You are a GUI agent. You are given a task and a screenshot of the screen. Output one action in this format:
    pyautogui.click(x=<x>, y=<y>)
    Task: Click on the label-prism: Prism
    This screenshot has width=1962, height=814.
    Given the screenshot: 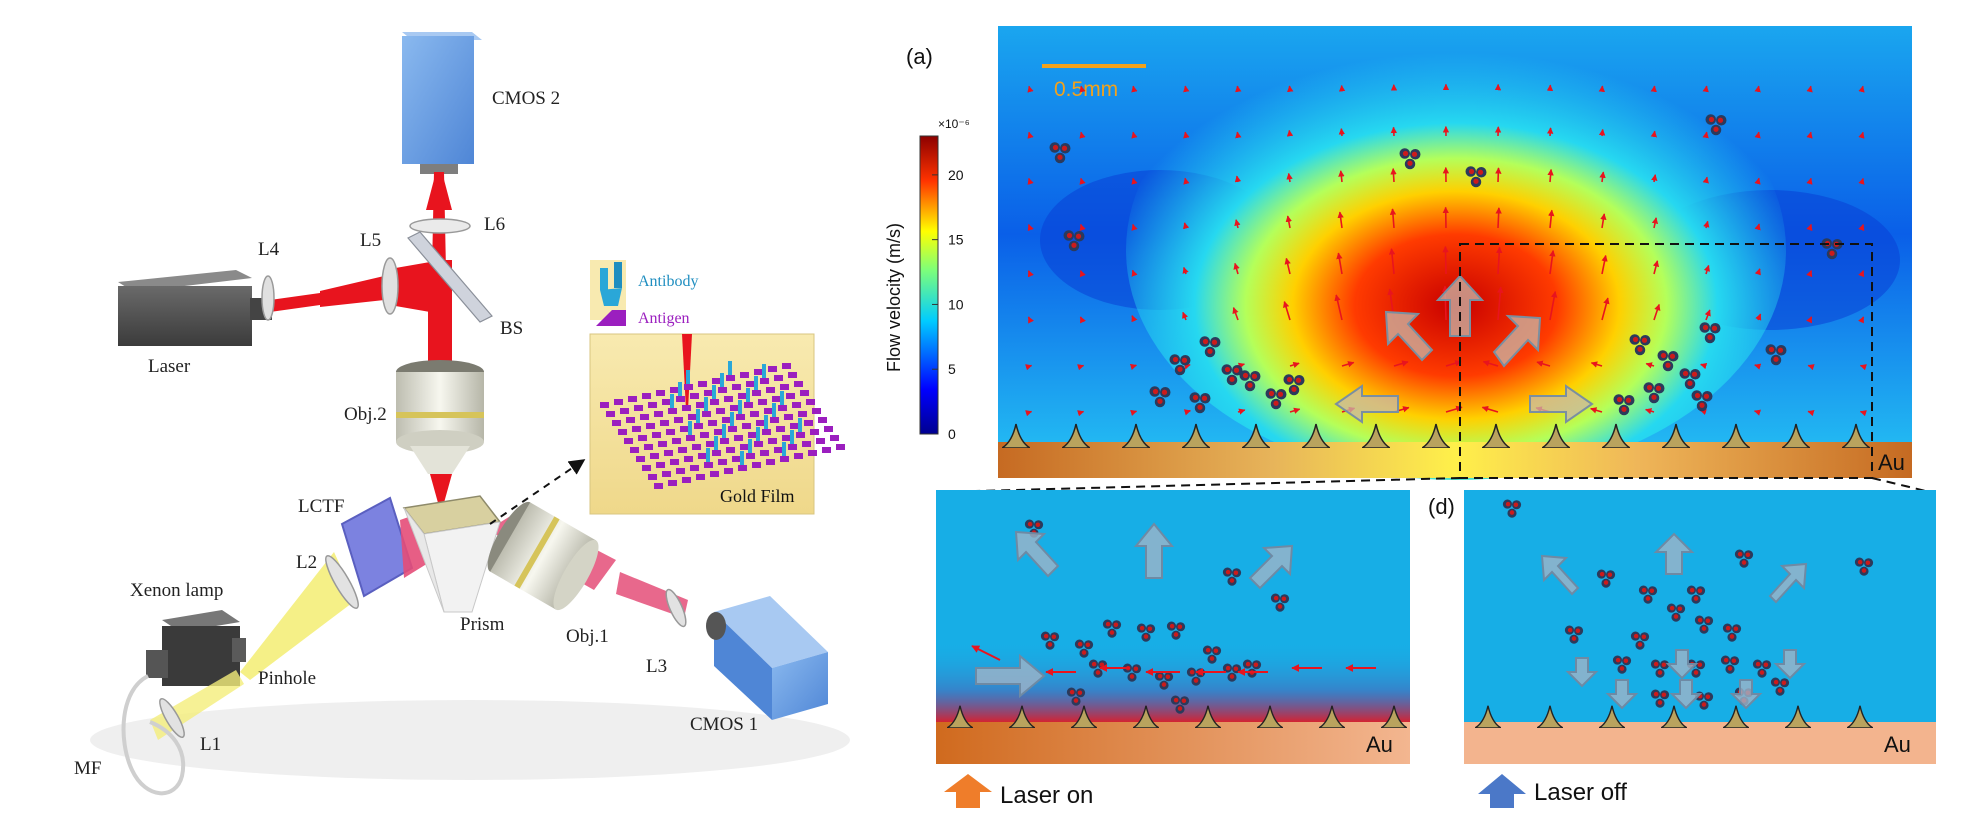 What is the action you would take?
    pyautogui.click(x=482, y=624)
    